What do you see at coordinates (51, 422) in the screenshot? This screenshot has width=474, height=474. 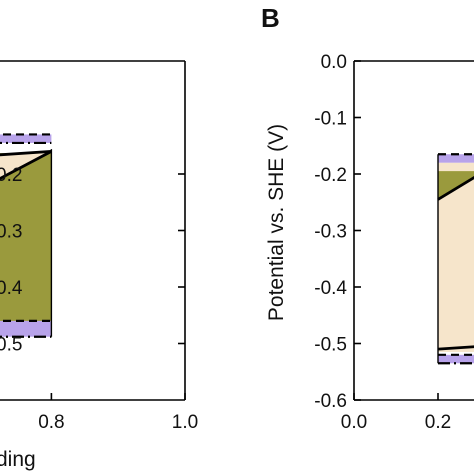 I see `x-tick-label: 0.8` at bounding box center [51, 422].